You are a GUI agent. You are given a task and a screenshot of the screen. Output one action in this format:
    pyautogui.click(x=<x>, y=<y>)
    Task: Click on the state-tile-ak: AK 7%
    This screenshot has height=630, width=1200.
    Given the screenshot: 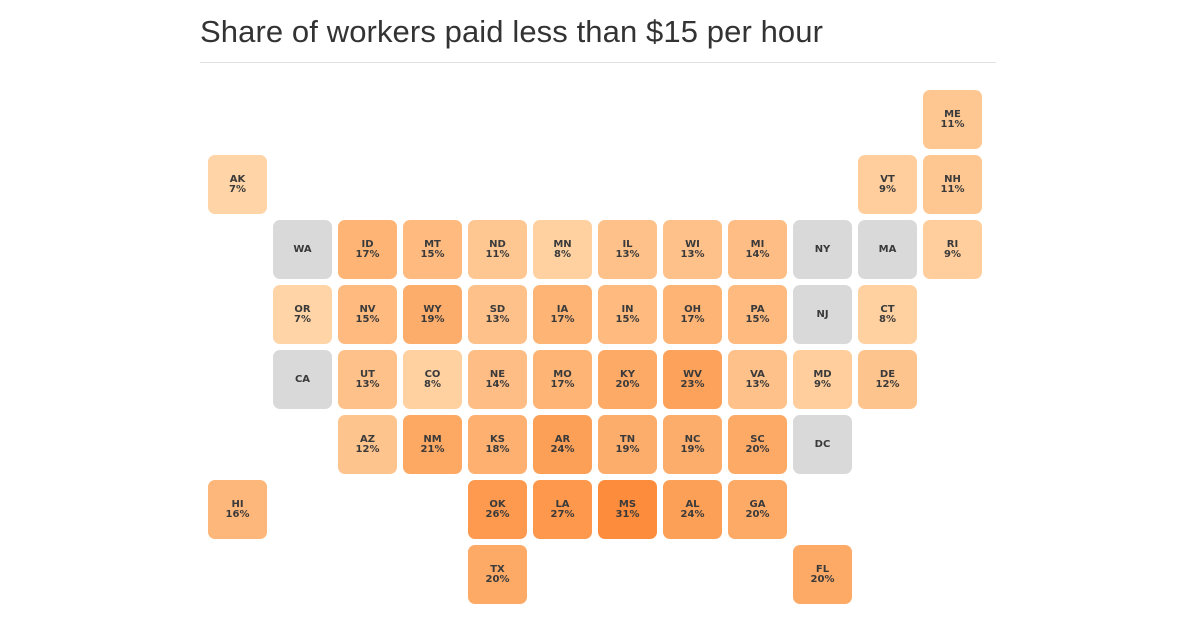 What is the action you would take?
    pyautogui.click(x=237, y=184)
    